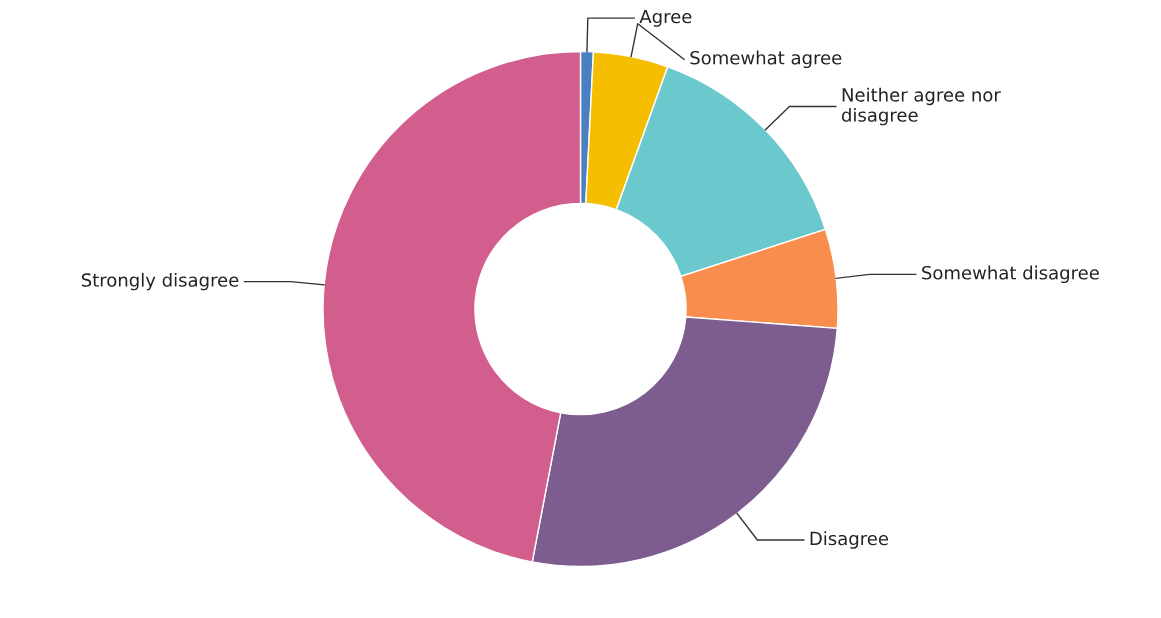  I want to click on slice-label: Disagree, so click(849, 540).